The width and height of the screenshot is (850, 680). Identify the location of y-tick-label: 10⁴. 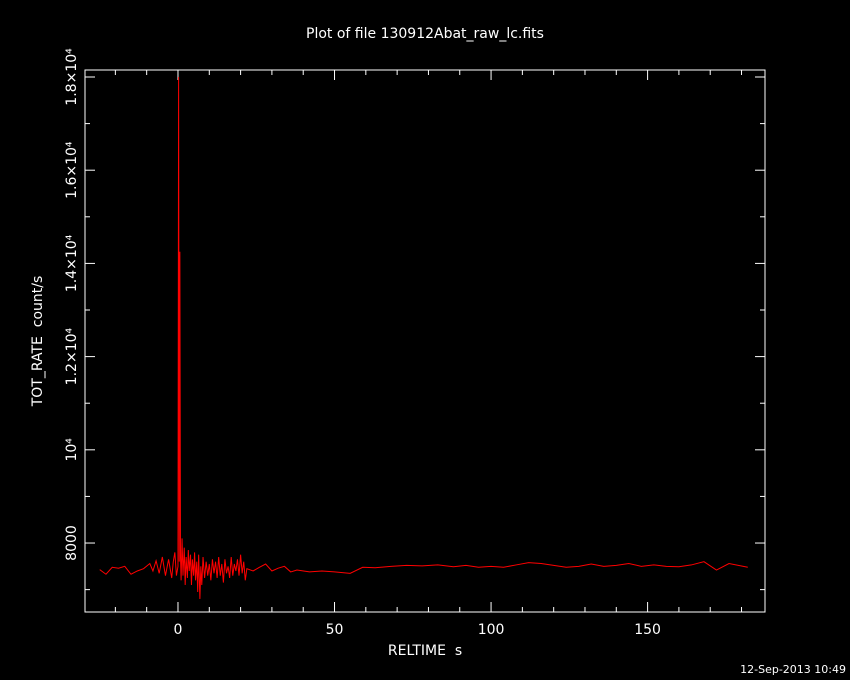
(72, 450).